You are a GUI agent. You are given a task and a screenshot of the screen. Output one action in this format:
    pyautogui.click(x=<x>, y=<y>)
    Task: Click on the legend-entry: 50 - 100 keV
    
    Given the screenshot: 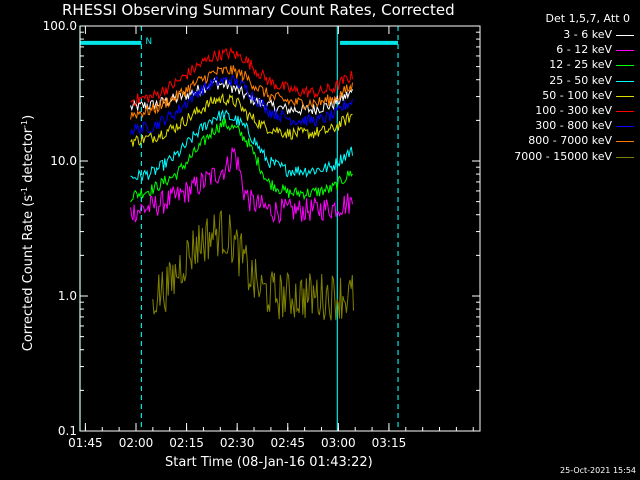 What is the action you would take?
    pyautogui.click(x=560, y=96)
    